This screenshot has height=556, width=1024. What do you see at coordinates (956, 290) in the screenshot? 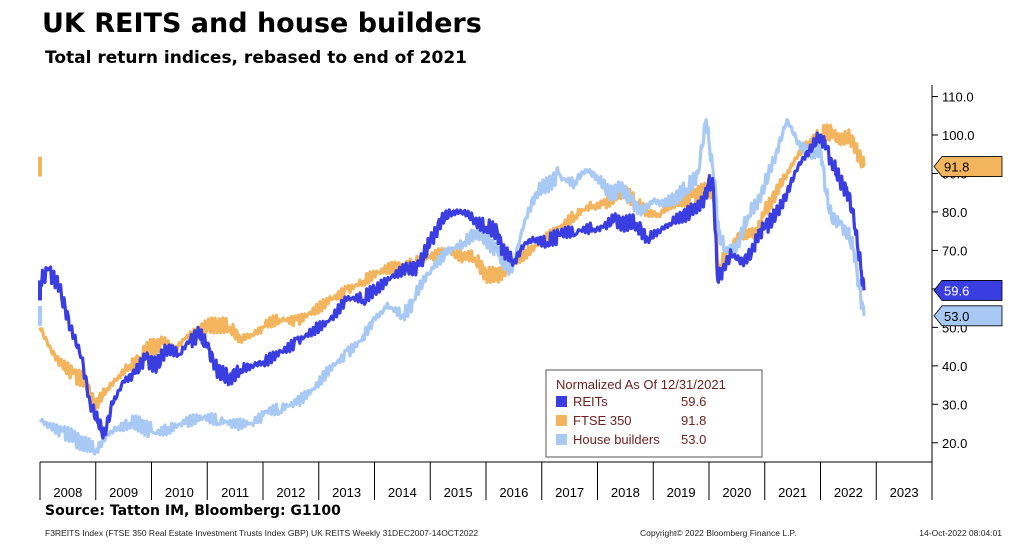
I see `last-value-label-reits: 59.6` at bounding box center [956, 290].